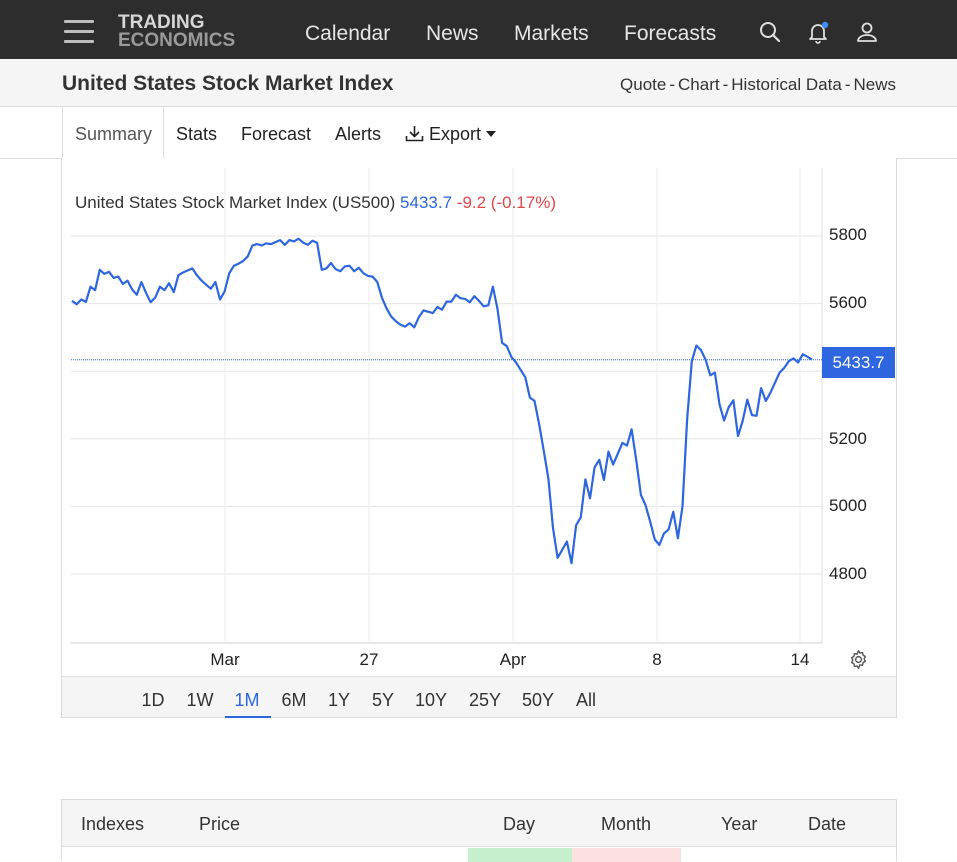  What do you see at coordinates (551, 33) in the screenshot?
I see `nav-markets: Markets` at bounding box center [551, 33].